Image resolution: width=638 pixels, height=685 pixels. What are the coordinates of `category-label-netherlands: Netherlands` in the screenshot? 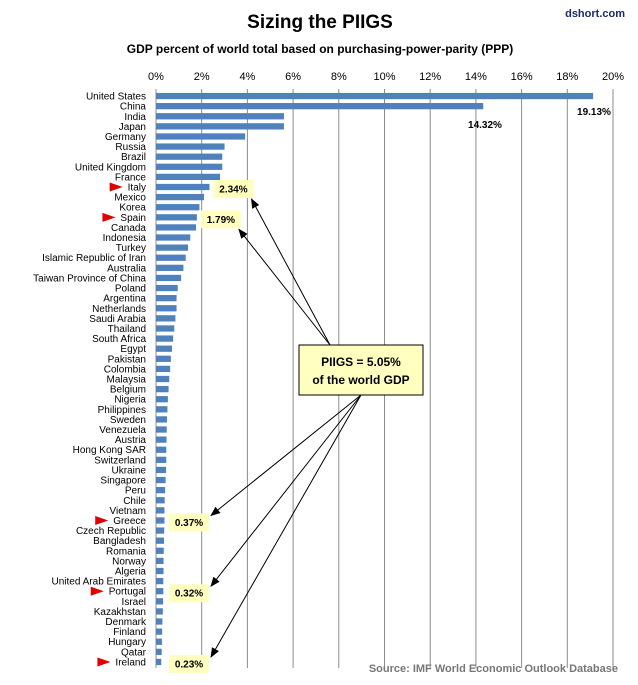 It's located at (119, 309).